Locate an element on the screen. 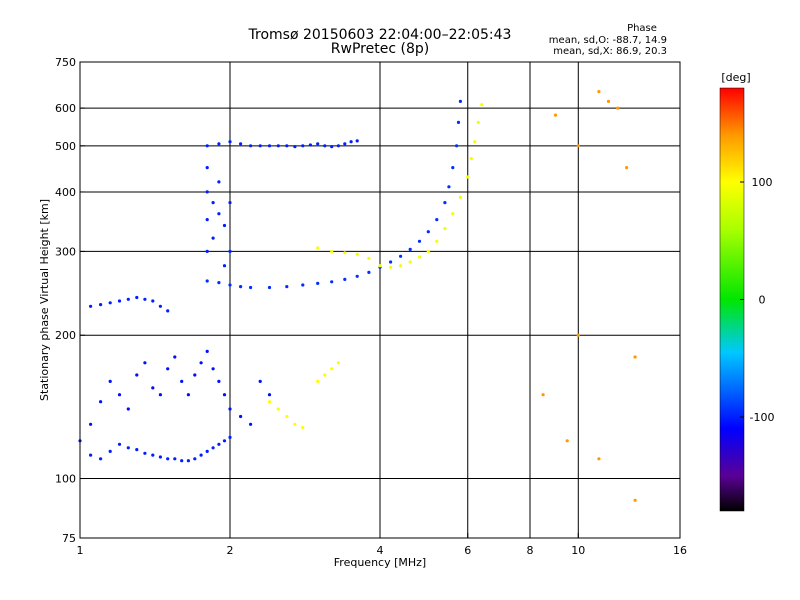 The image size is (800, 600). colorbar-ticks: -100 0 100 is located at coordinates (757, 300).